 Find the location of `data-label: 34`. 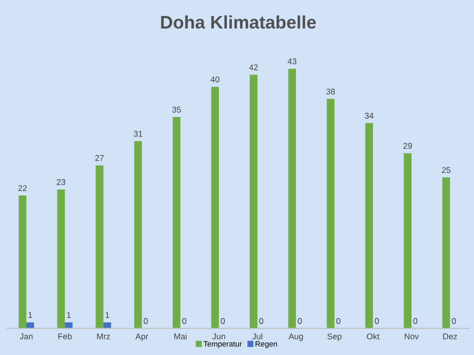

data-label: 34 is located at coordinates (369, 115).